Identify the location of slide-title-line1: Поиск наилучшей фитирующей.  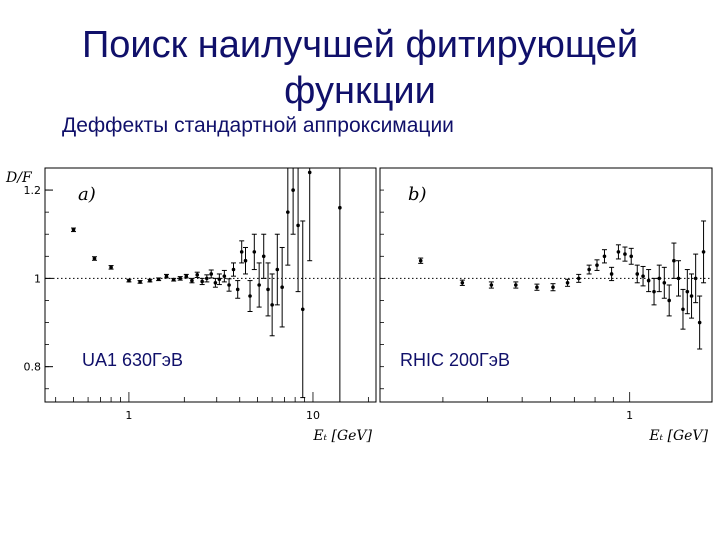
(360, 45).